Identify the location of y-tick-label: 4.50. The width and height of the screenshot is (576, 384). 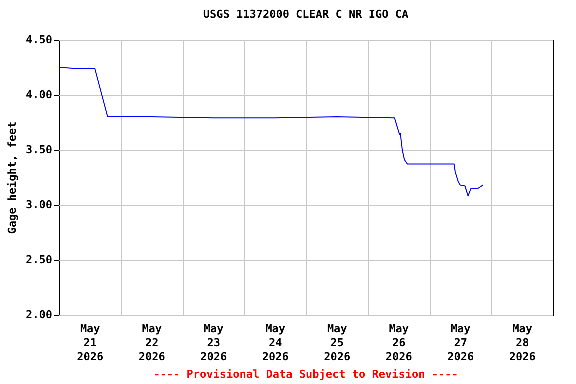
(39, 40).